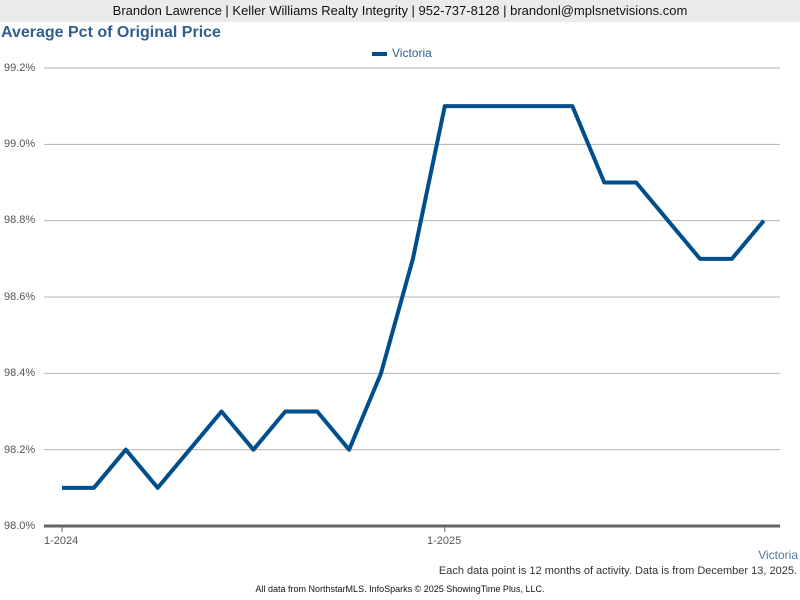  What do you see at coordinates (412, 53) in the screenshot?
I see `legend-label: Victoria` at bounding box center [412, 53].